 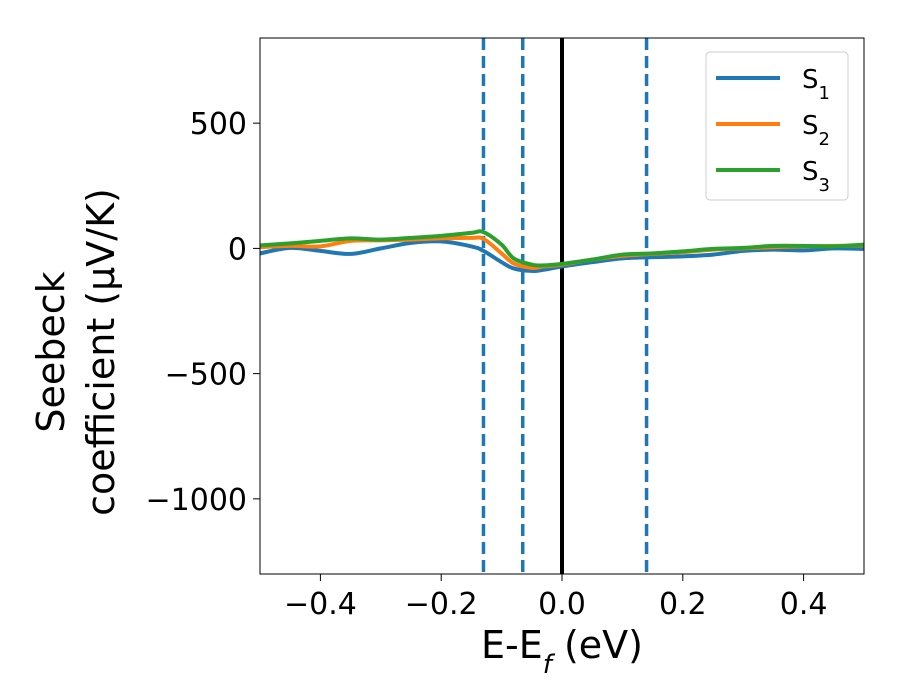 I want to click on x-axis-ticks: −0.4 −0.2 0.0 0.2 0.4, so click(x=555, y=598).